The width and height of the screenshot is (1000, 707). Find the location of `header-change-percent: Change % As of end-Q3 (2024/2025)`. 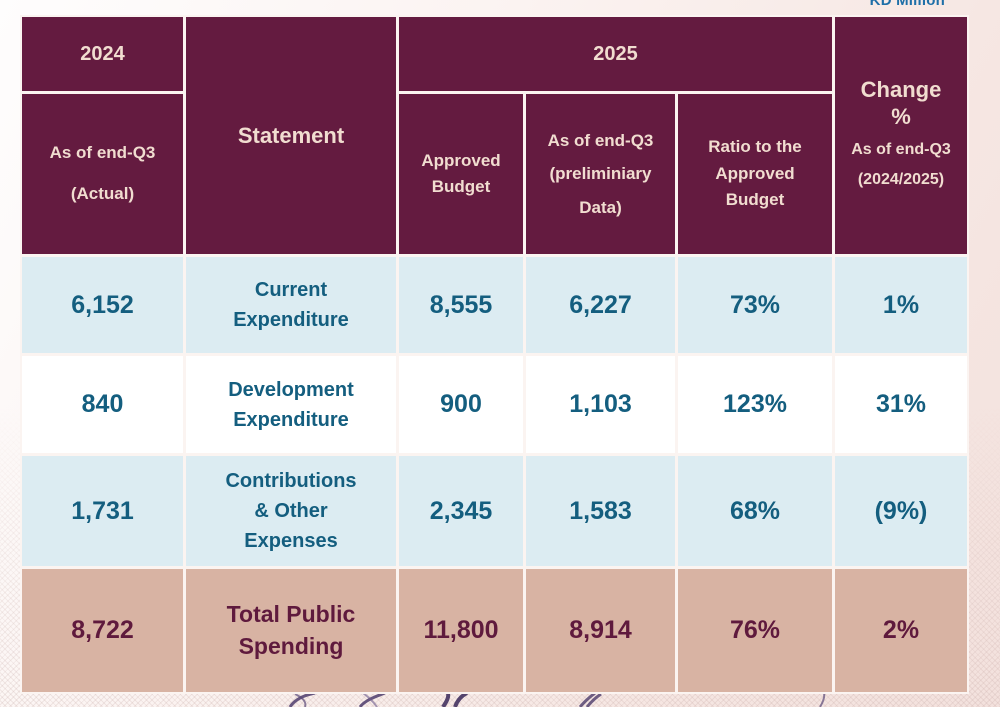

header-change-percent: Change % As of end-Q3 (2024/2025) is located at coordinates (901, 135).